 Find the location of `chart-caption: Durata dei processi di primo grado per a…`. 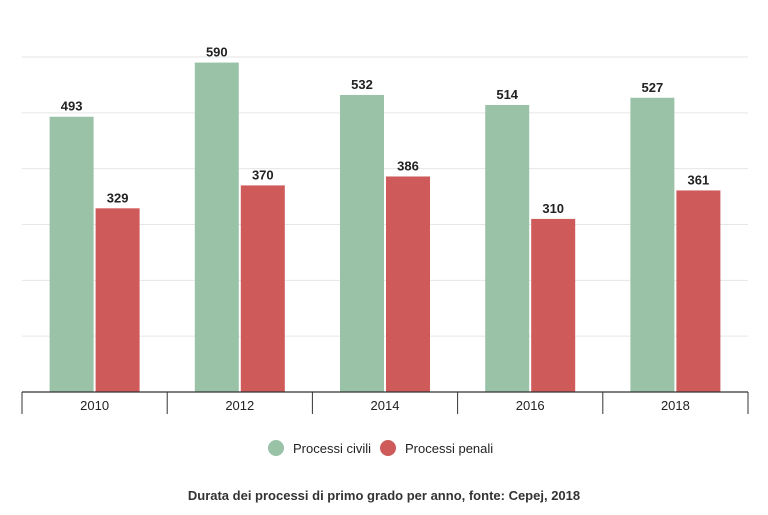

chart-caption: Durata dei processi di primo grado per a… is located at coordinates (384, 495).